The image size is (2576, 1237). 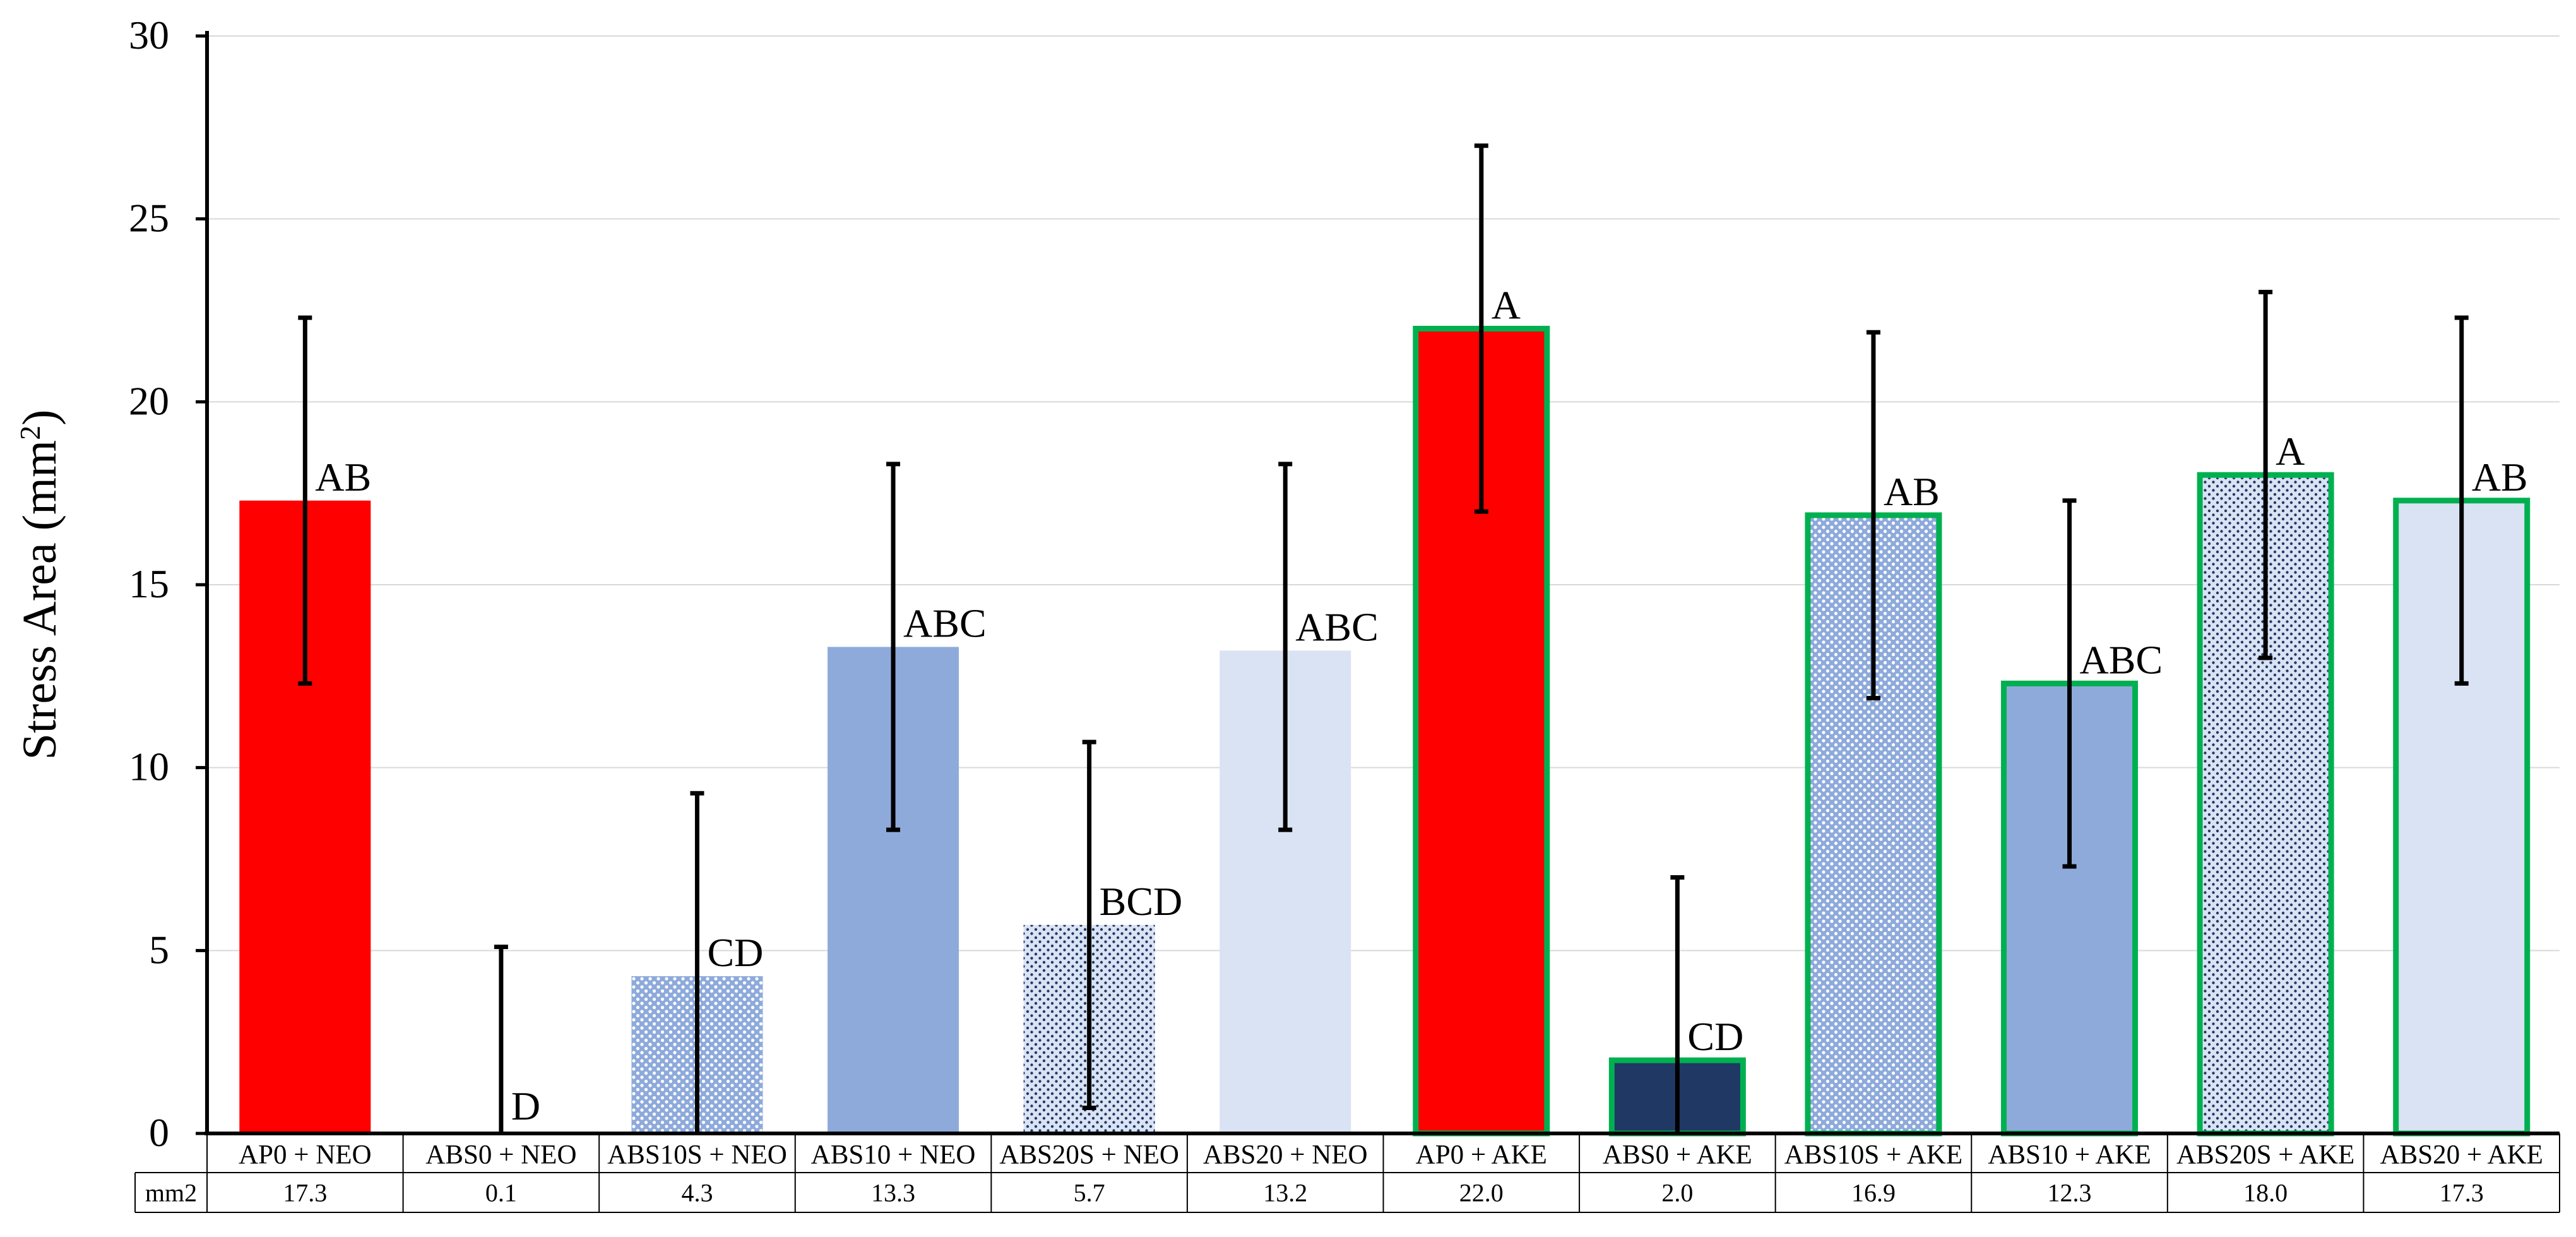 I want to click on x-category-label: ABS10S + NEO, so click(x=697, y=1155).